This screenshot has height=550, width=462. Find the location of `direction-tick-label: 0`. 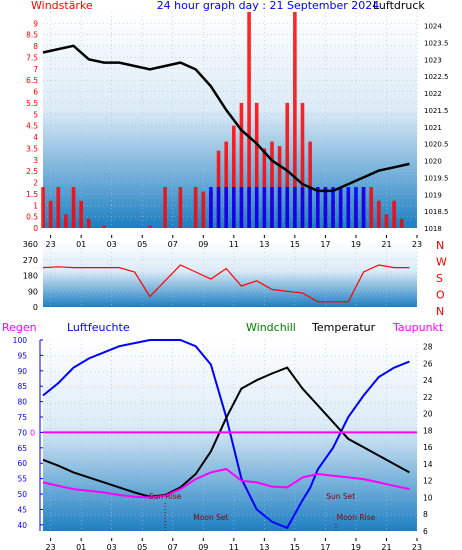

direction-tick-label: 0 is located at coordinates (35, 307).